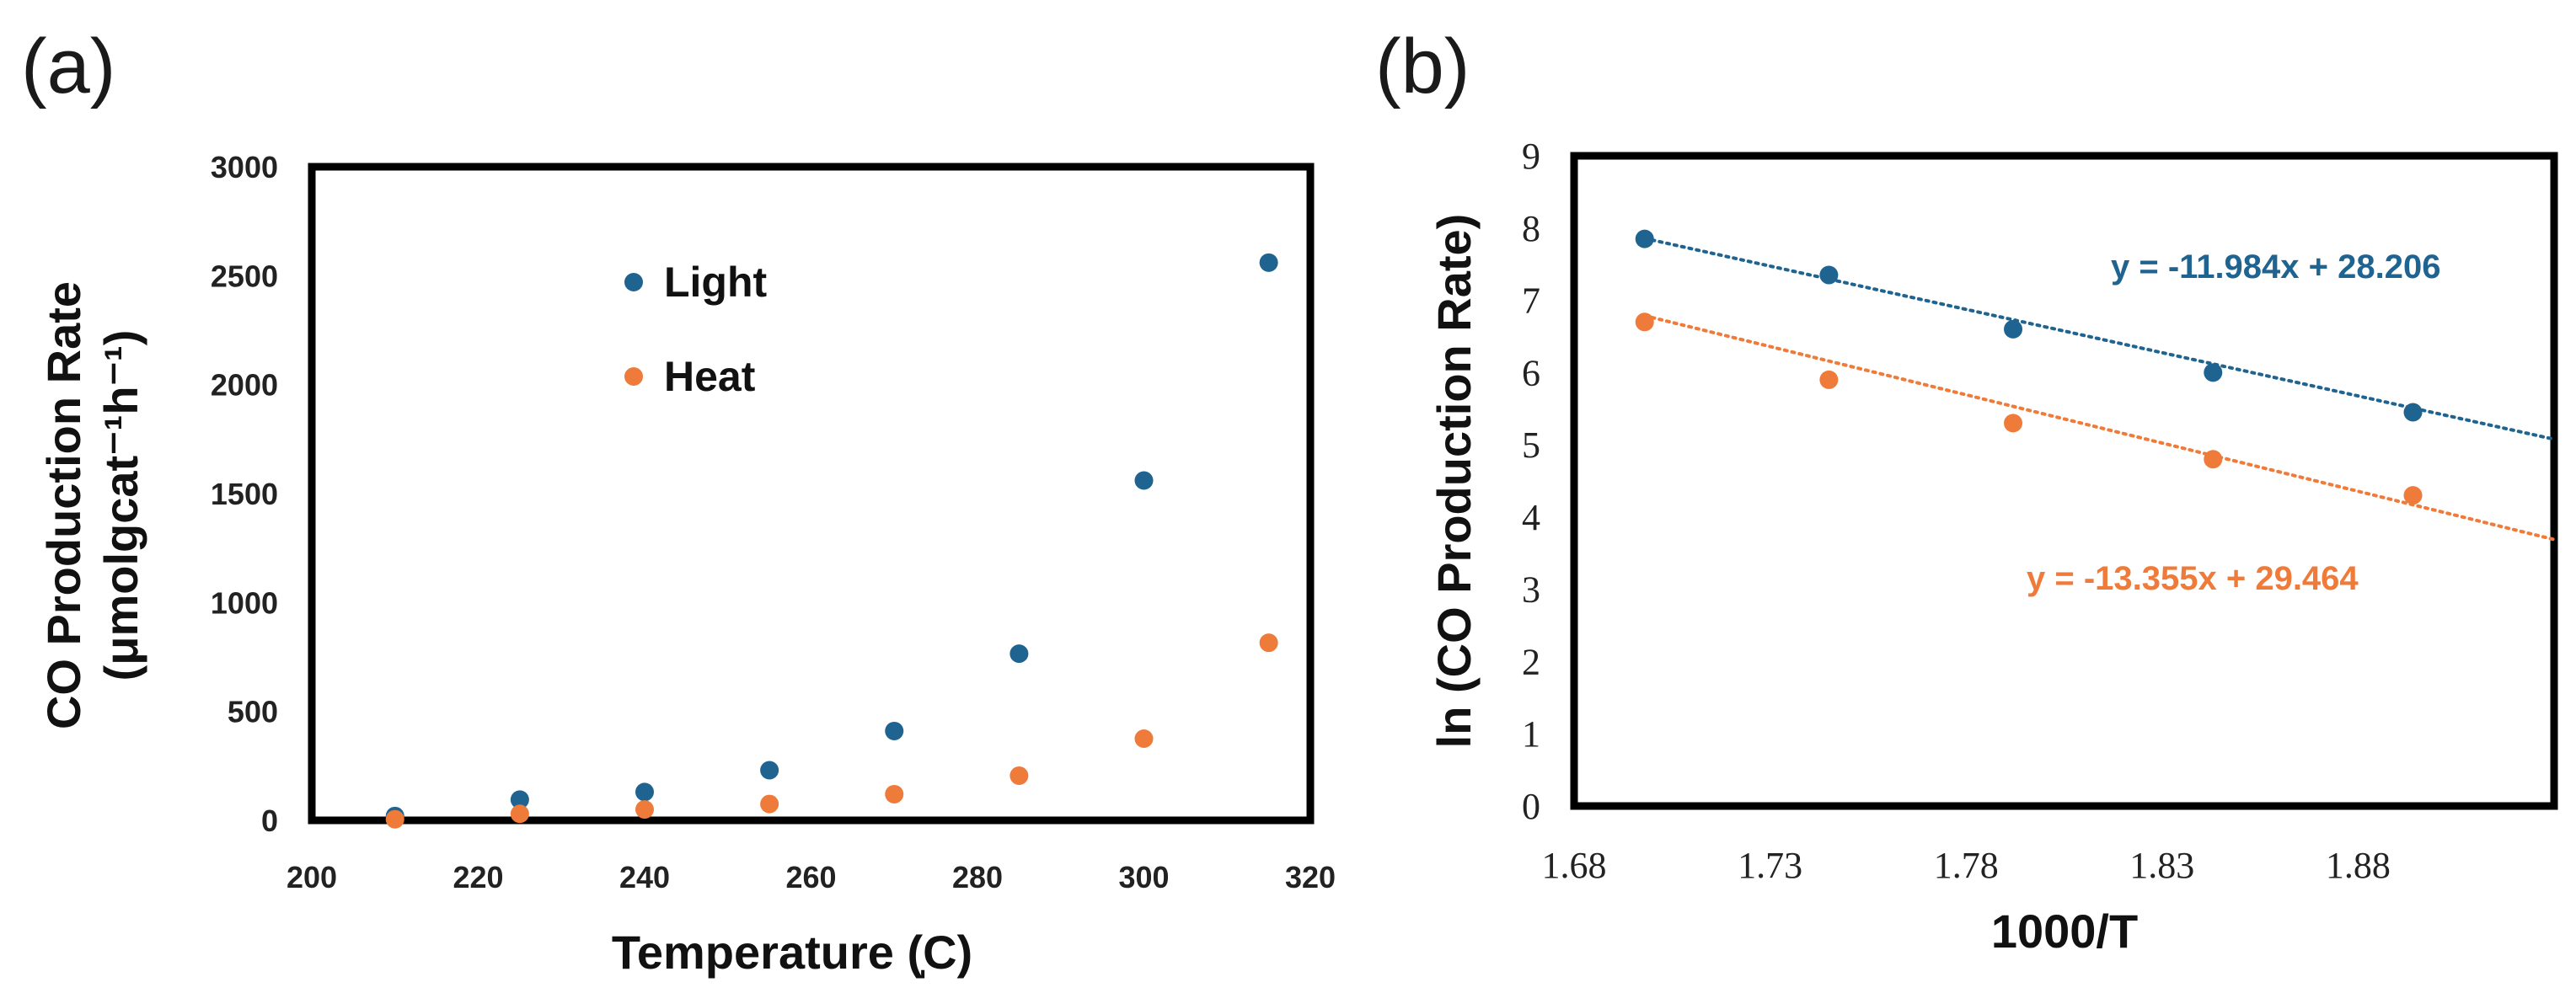 The image size is (2576, 993). Describe the element at coordinates (63, 505) in the screenshot. I see `chart-a-y-axis-title-line1: CO Production Rate` at that location.